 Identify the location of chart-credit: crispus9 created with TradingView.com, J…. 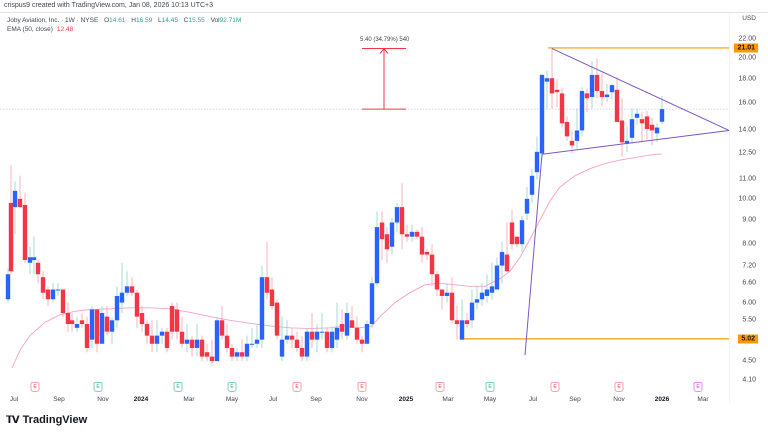
(109, 5).